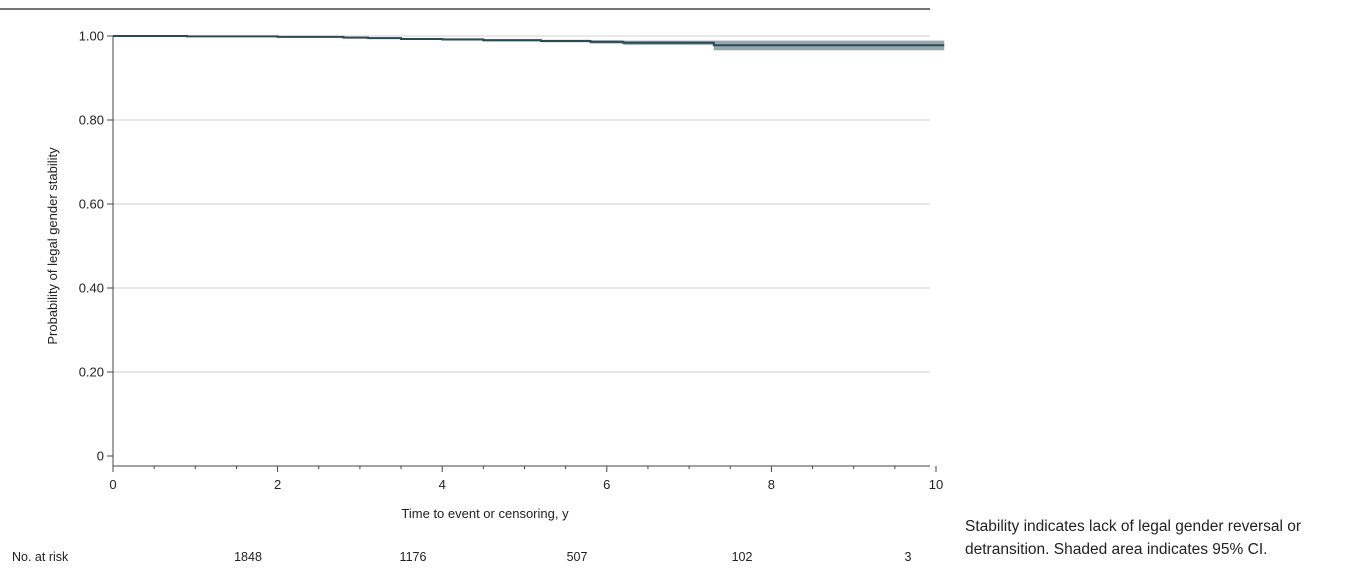  What do you see at coordinates (936, 484) in the screenshot?
I see `x-tick-label-5: 10` at bounding box center [936, 484].